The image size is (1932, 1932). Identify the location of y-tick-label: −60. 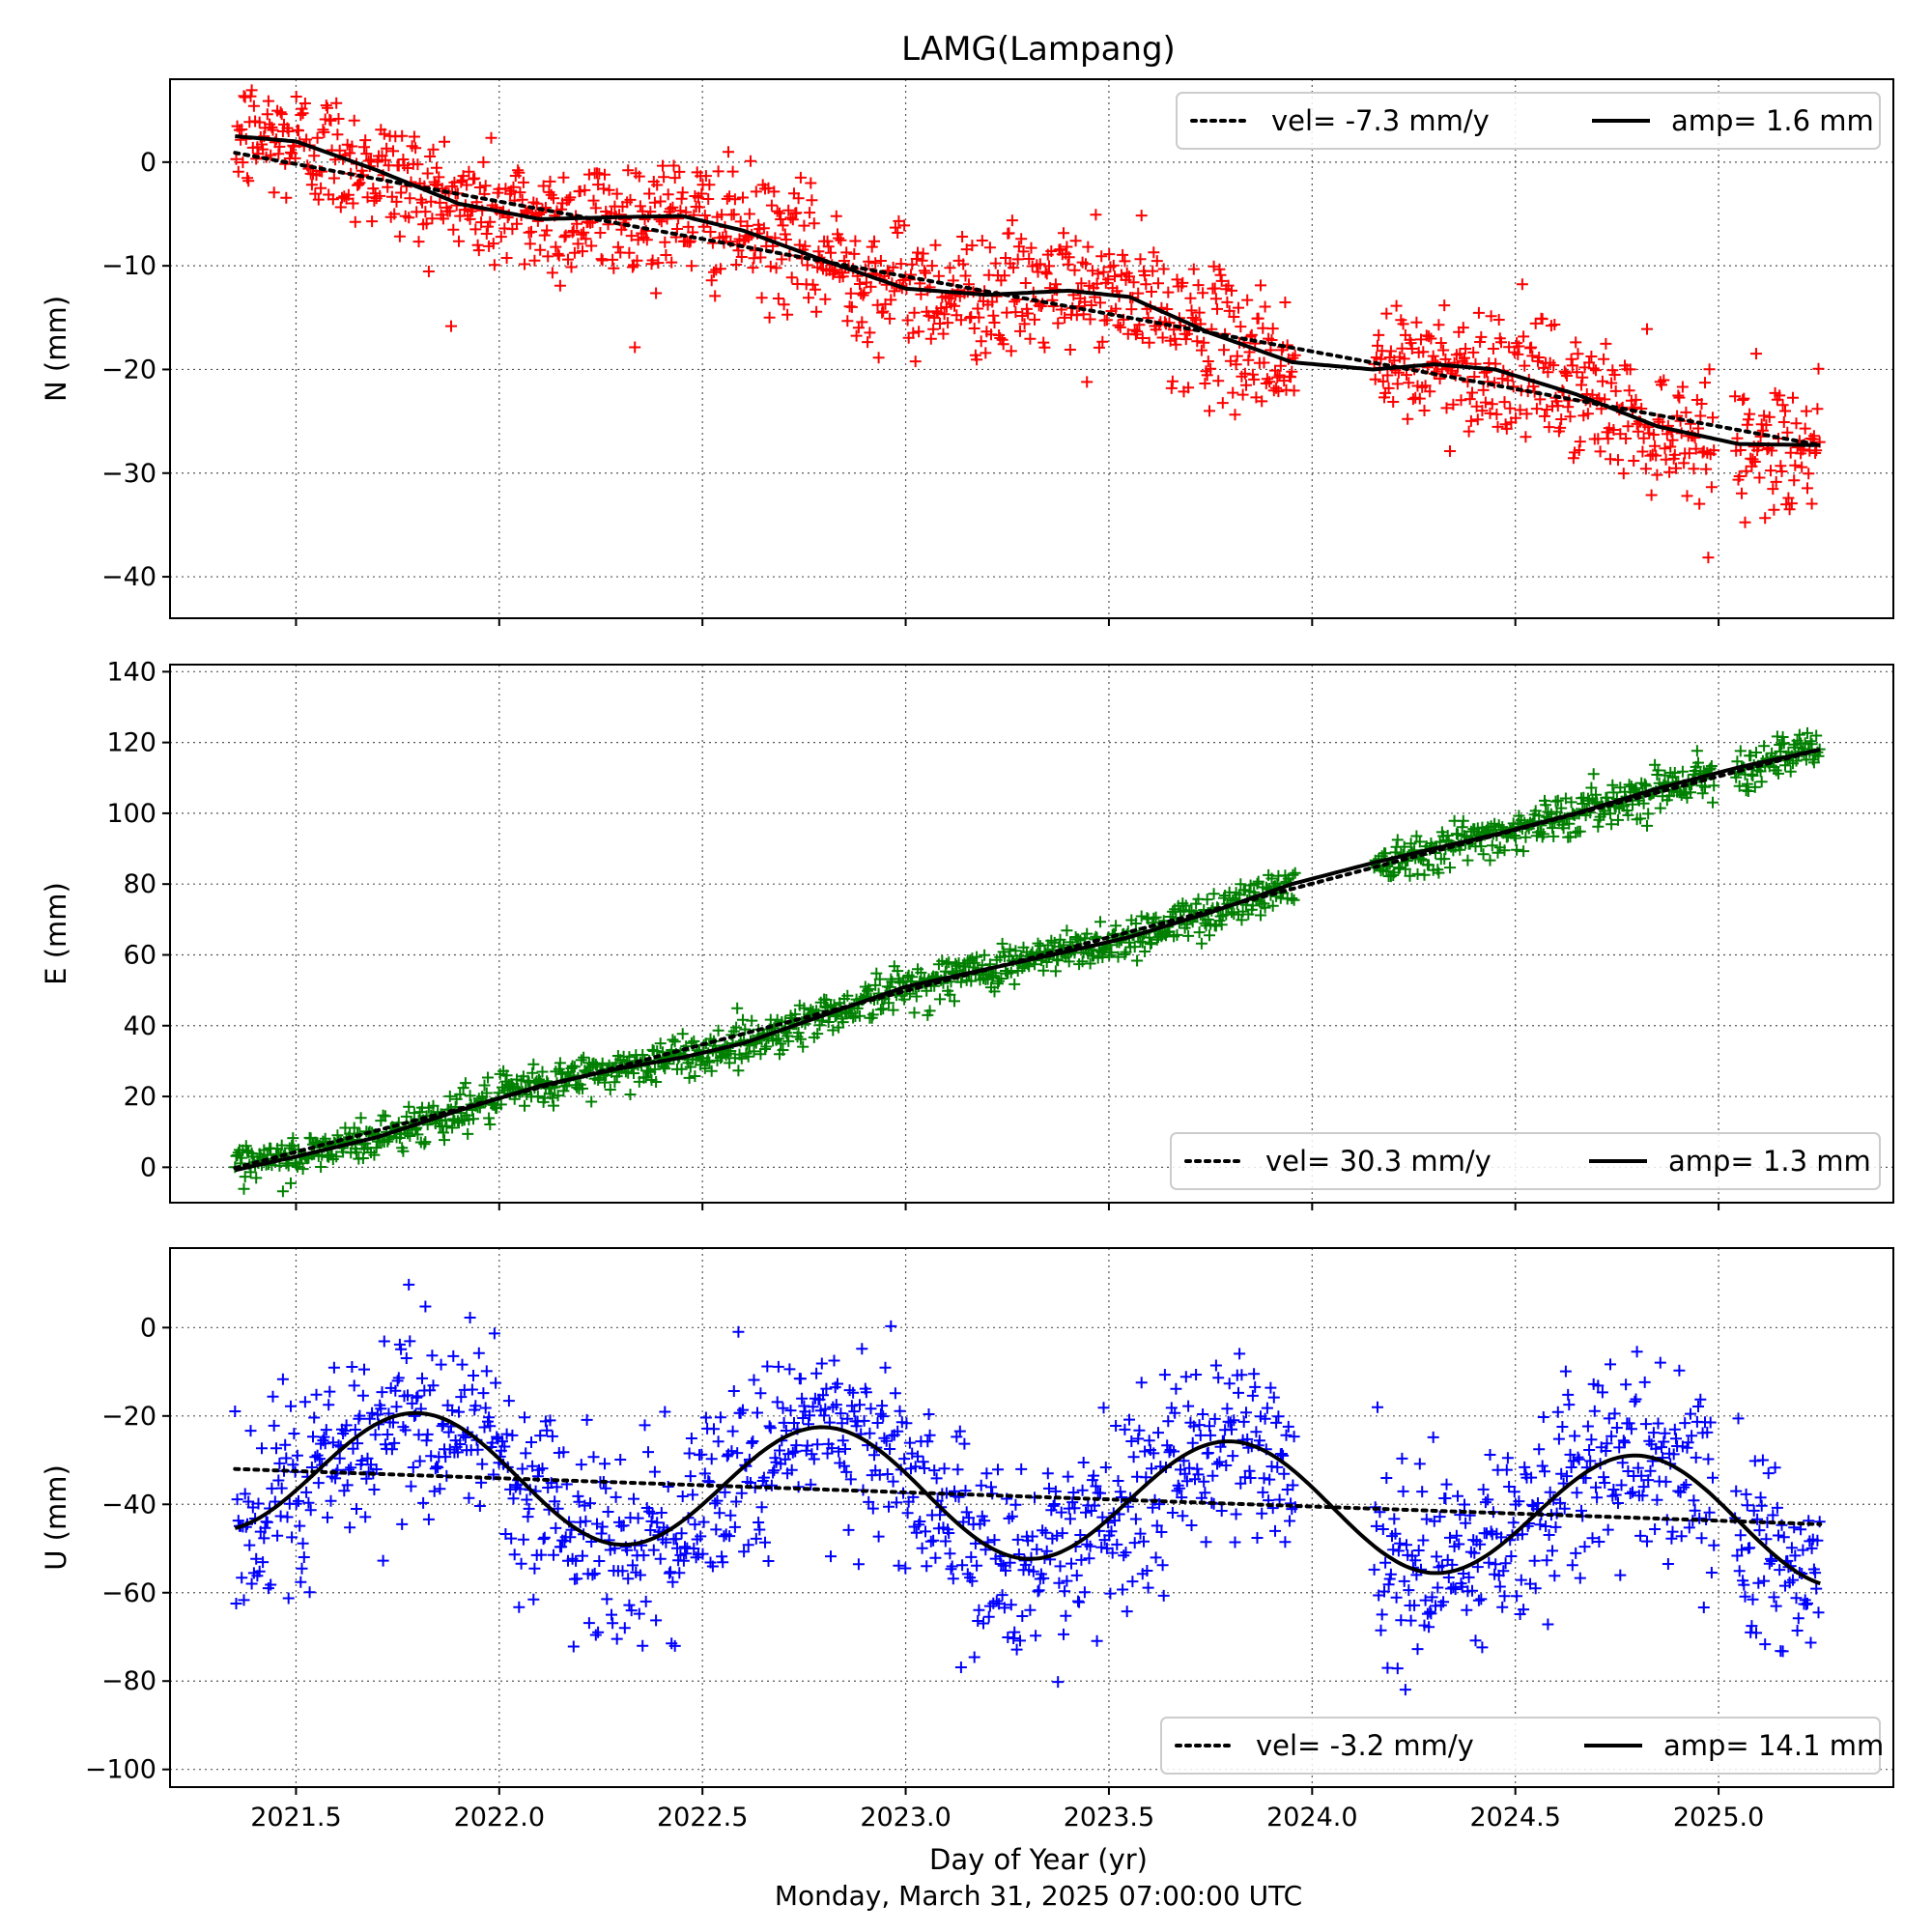
(128, 1593).